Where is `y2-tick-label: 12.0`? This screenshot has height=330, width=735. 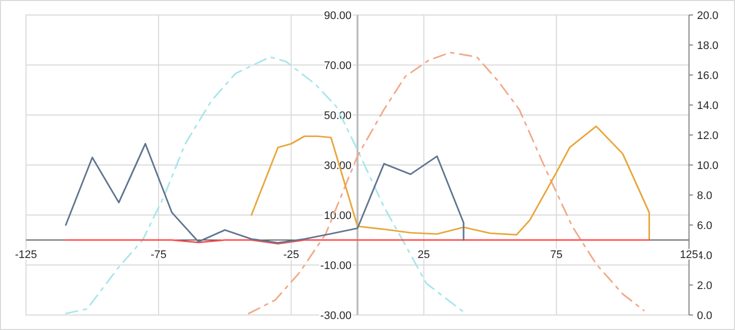 y2-tick-label: 12.0 is located at coordinates (707, 136).